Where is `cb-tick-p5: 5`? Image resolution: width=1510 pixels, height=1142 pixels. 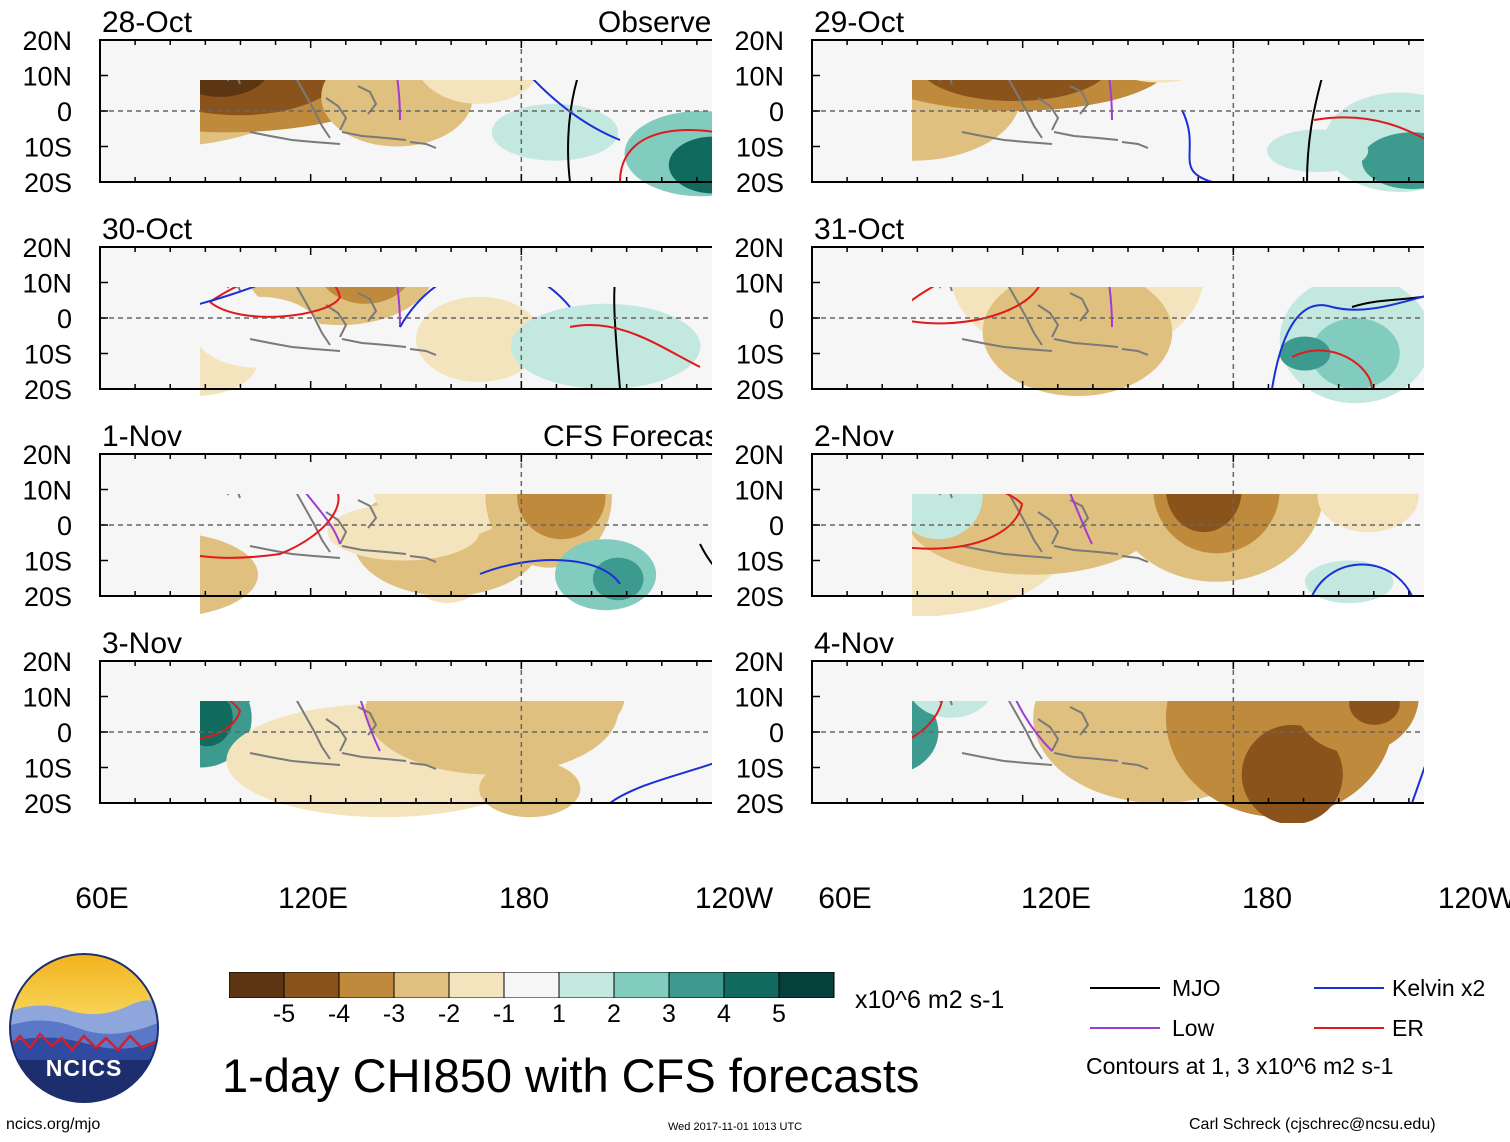 cb-tick-p5: 5 is located at coordinates (779, 1014).